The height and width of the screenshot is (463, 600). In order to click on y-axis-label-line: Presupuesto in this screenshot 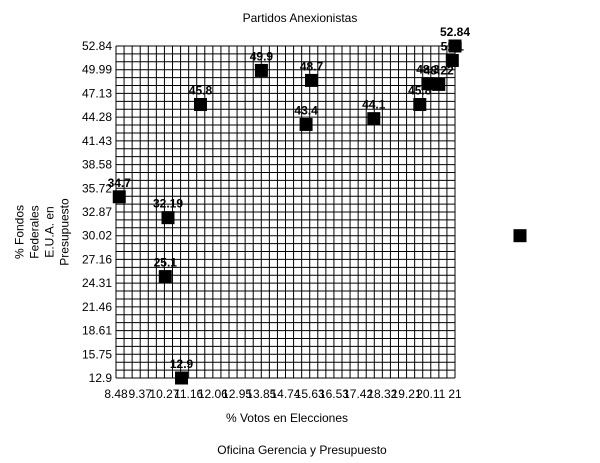, I will do `click(65, 232)`.